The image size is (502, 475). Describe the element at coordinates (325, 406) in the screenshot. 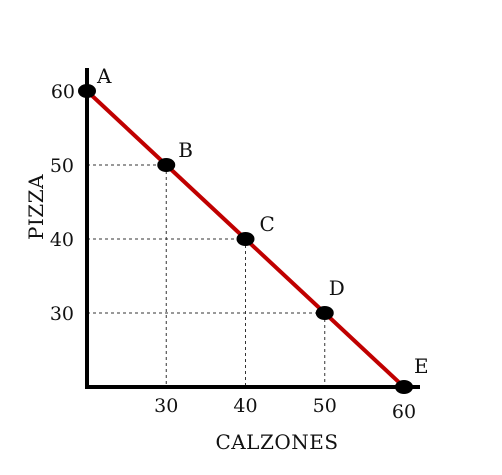

I see `x-tick-label-50: 50` at that location.